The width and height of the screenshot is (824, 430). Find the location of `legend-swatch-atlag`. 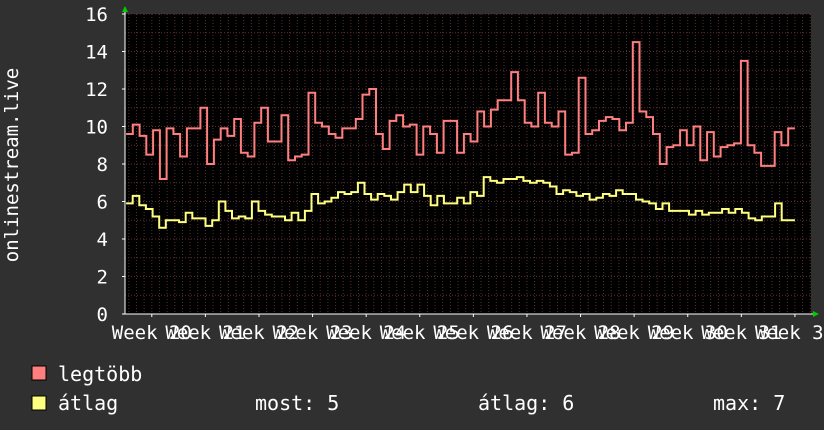

legend-swatch-atlag is located at coordinates (39, 403).